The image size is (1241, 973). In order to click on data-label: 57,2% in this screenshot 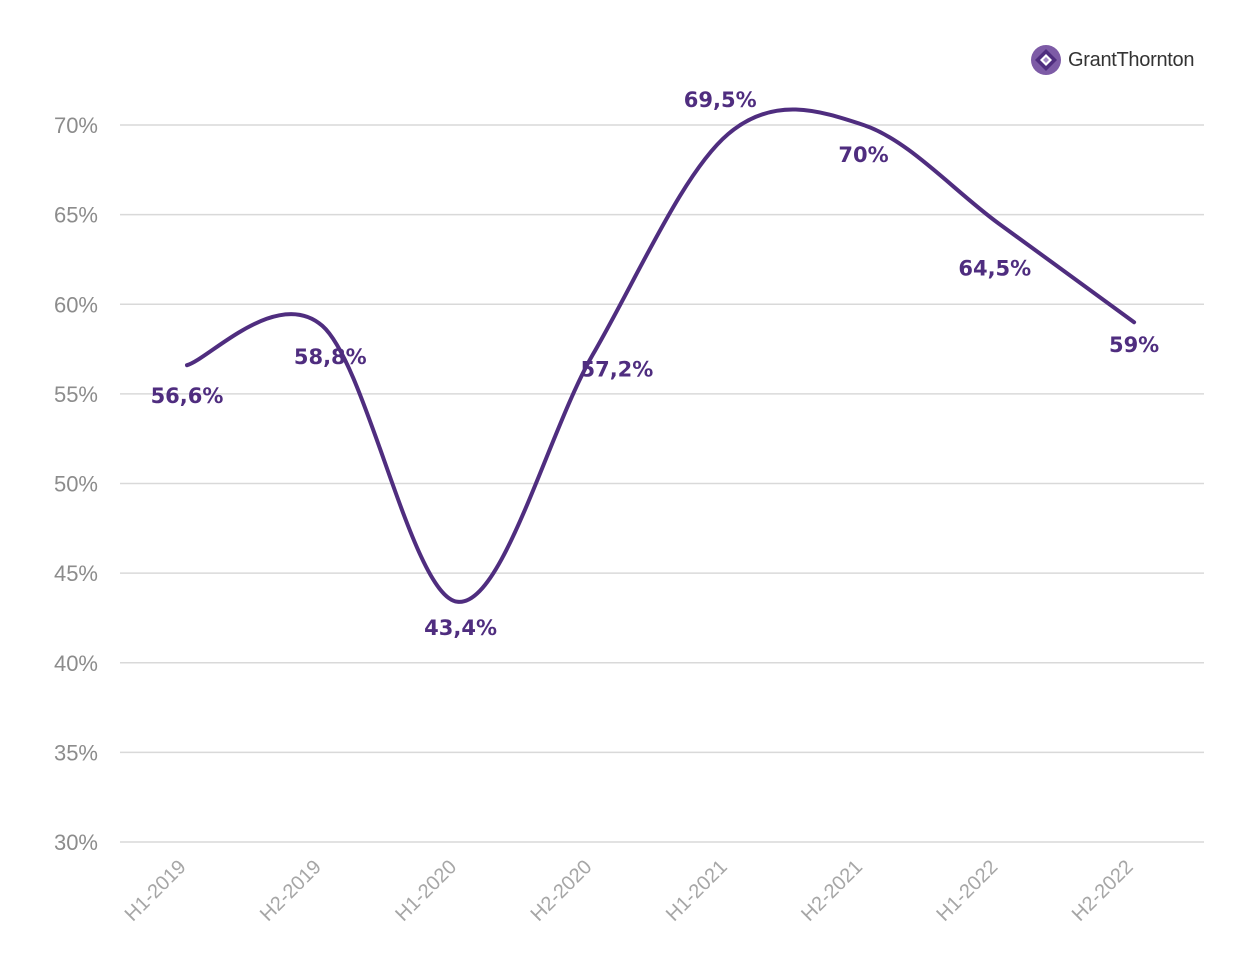, I will do `click(616, 369)`.